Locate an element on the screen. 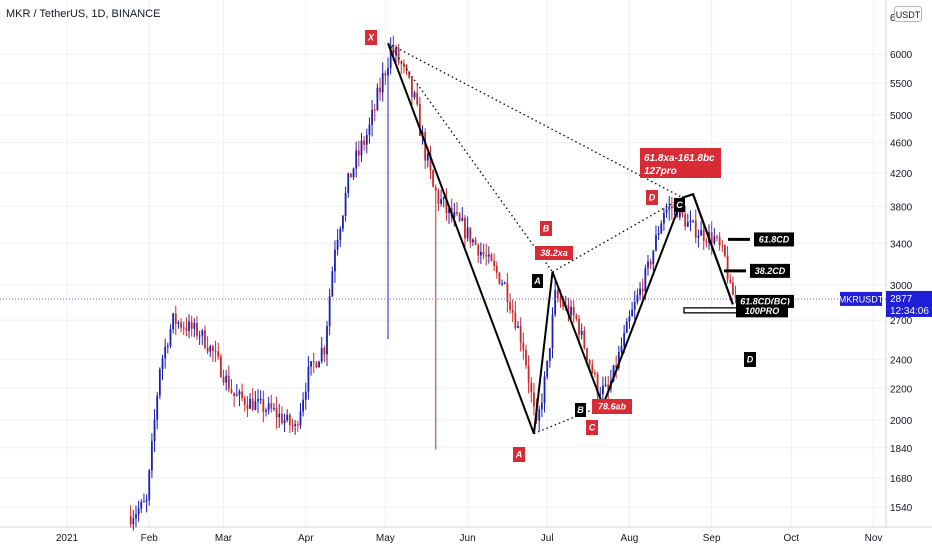 The image size is (932, 555). y-tick-label: 2000 is located at coordinates (901, 421).